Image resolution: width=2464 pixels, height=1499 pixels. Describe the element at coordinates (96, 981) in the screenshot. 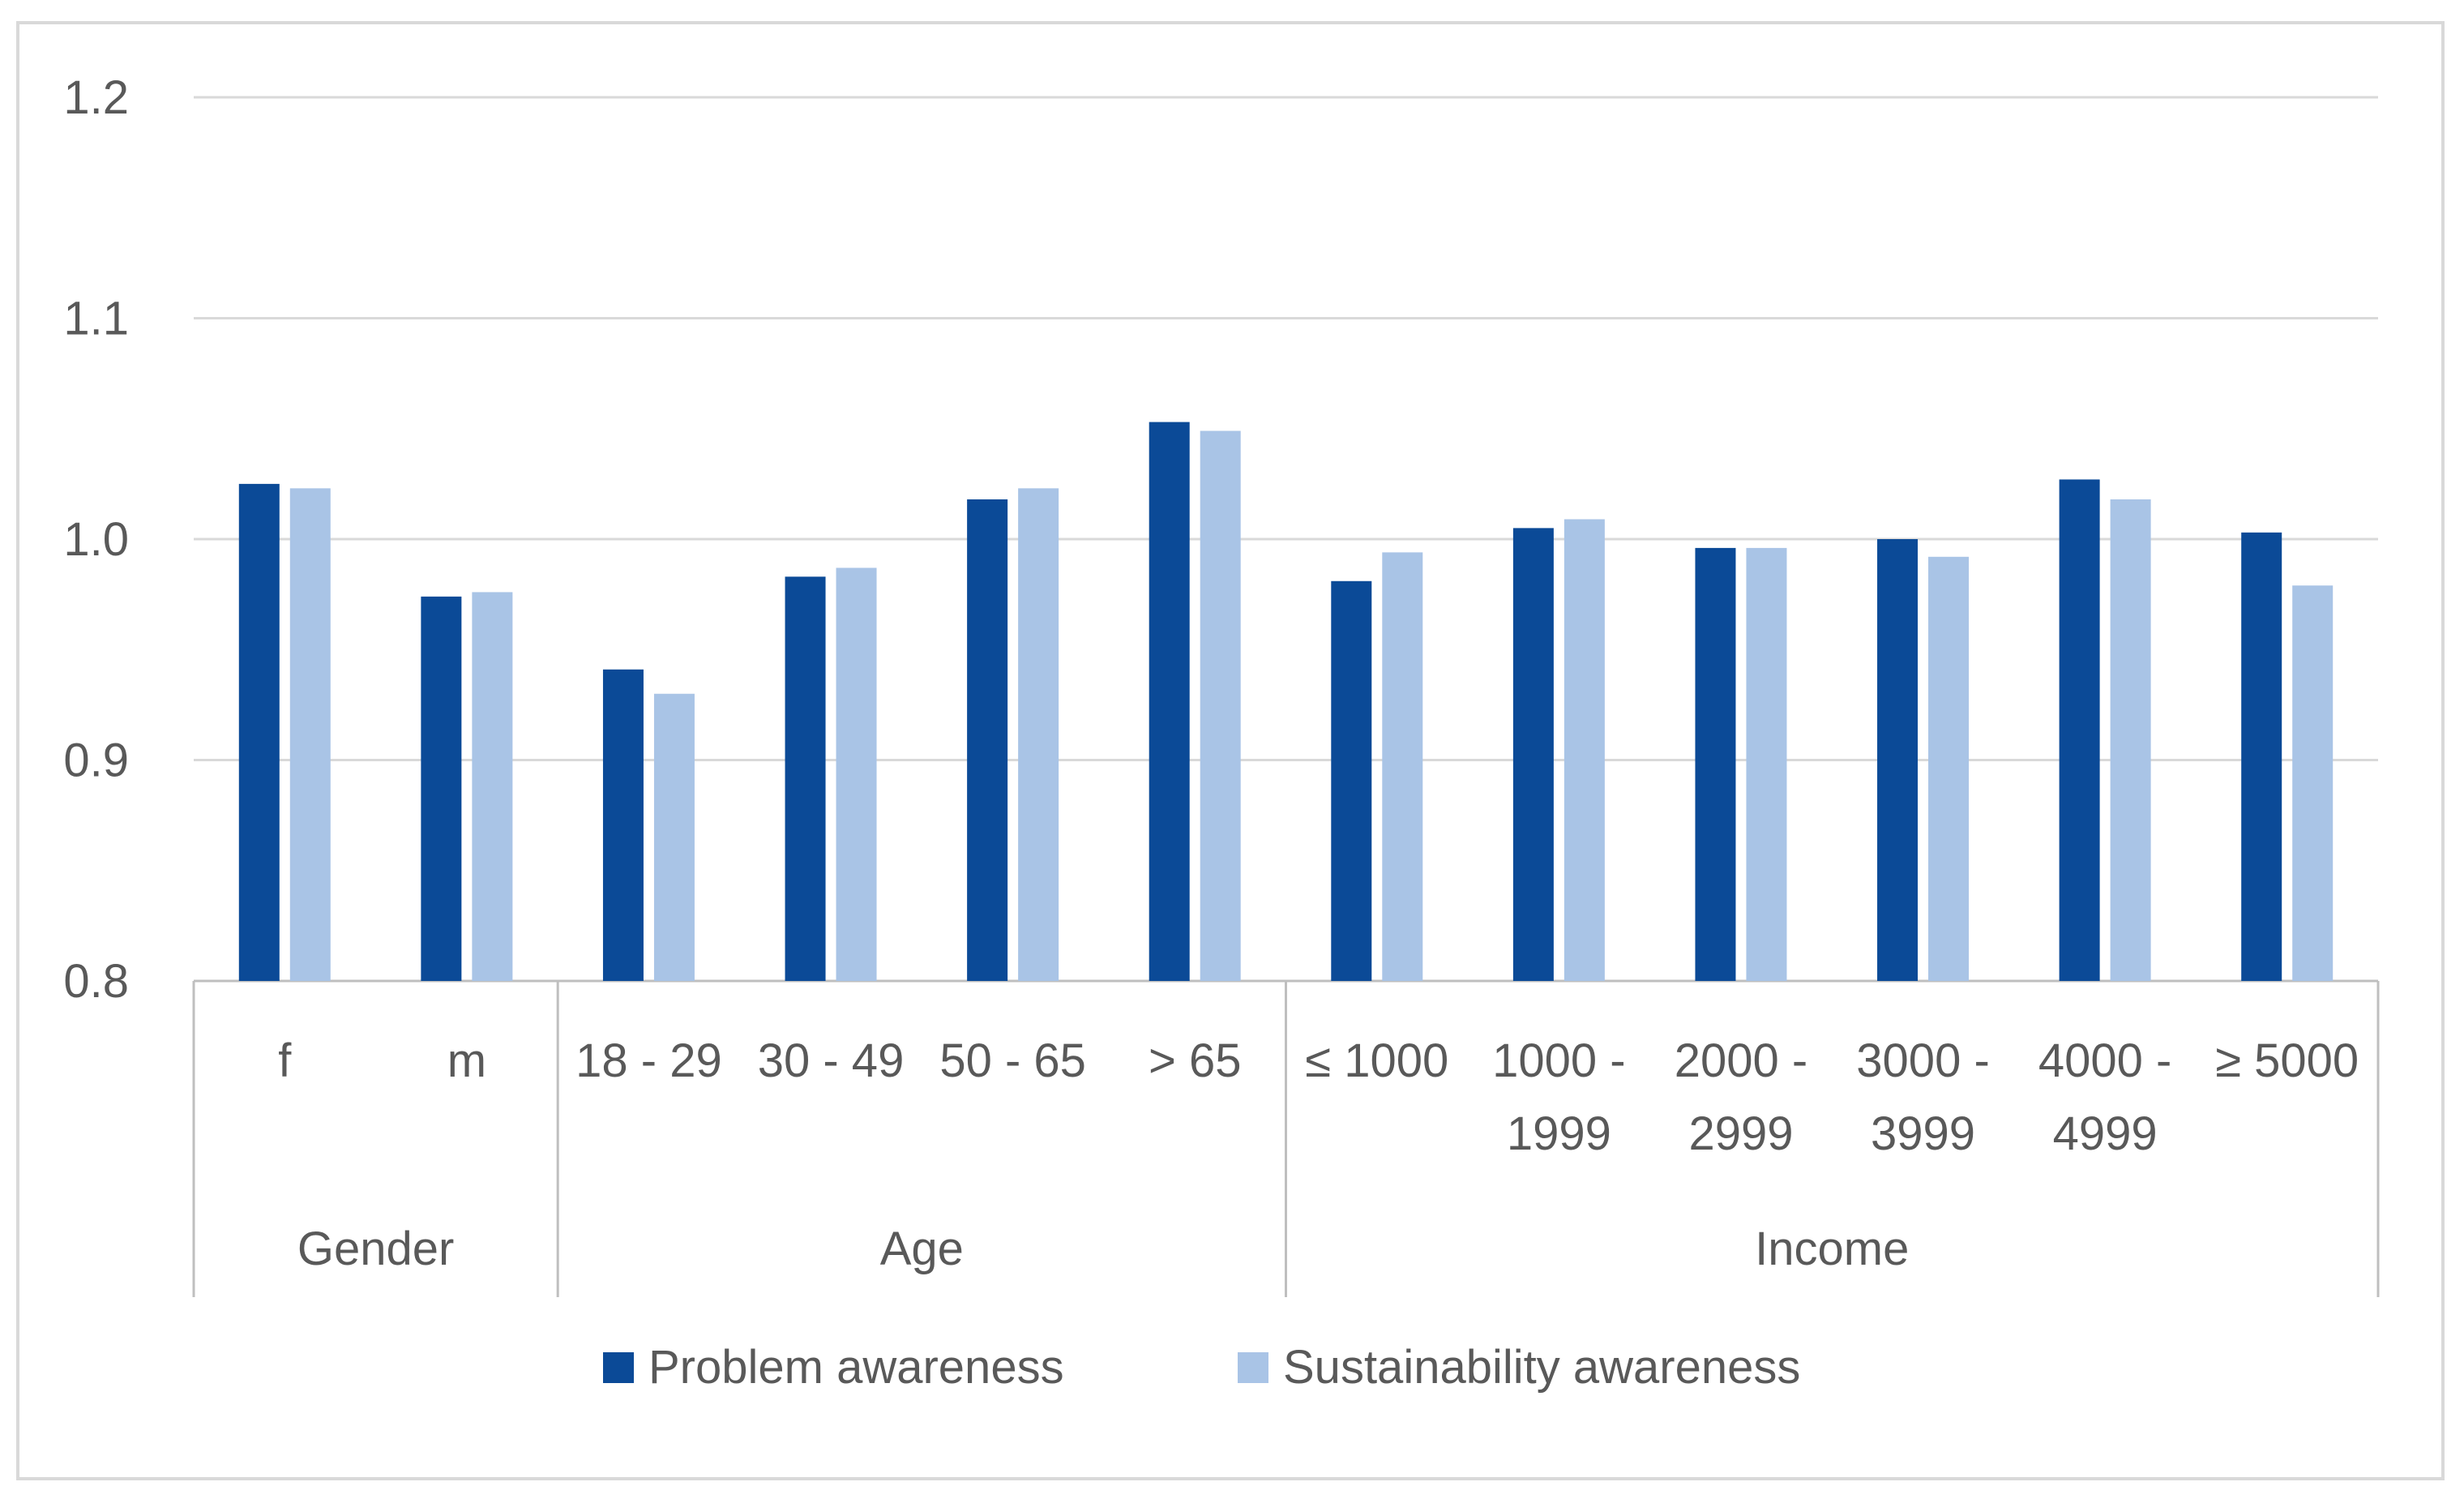

I see `y-tick-label: 0.8` at that location.